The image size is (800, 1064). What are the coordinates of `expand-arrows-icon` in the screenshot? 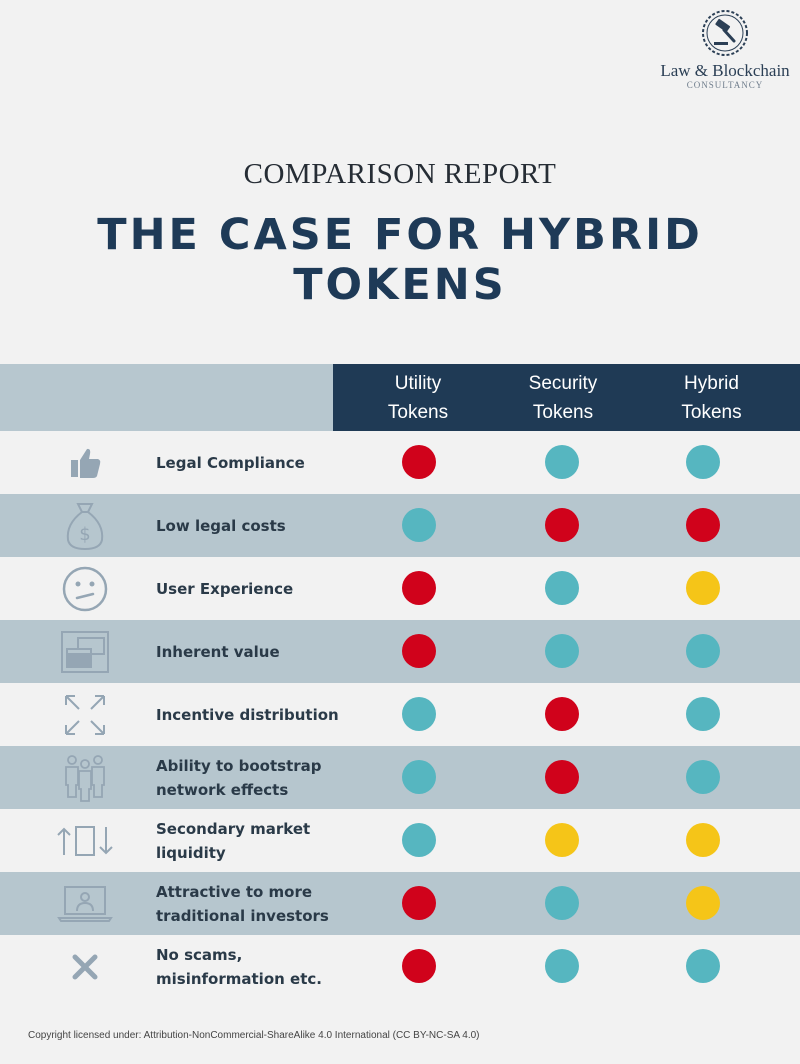 It's located at (85, 714).